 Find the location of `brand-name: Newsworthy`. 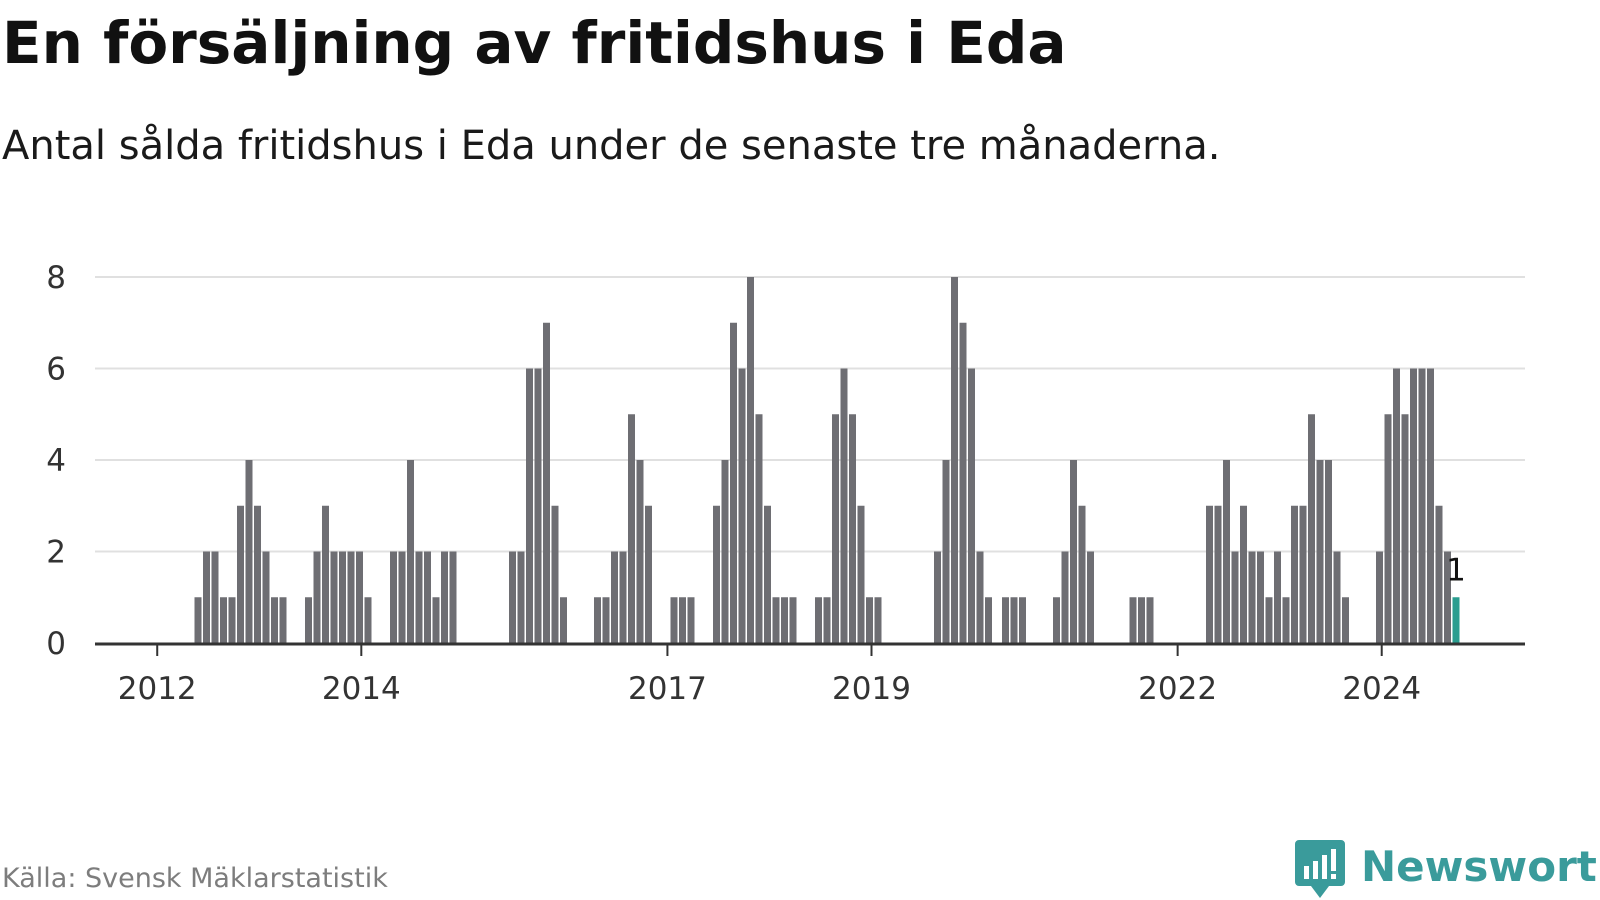

brand-name: Newsworthy is located at coordinates (1480, 866).